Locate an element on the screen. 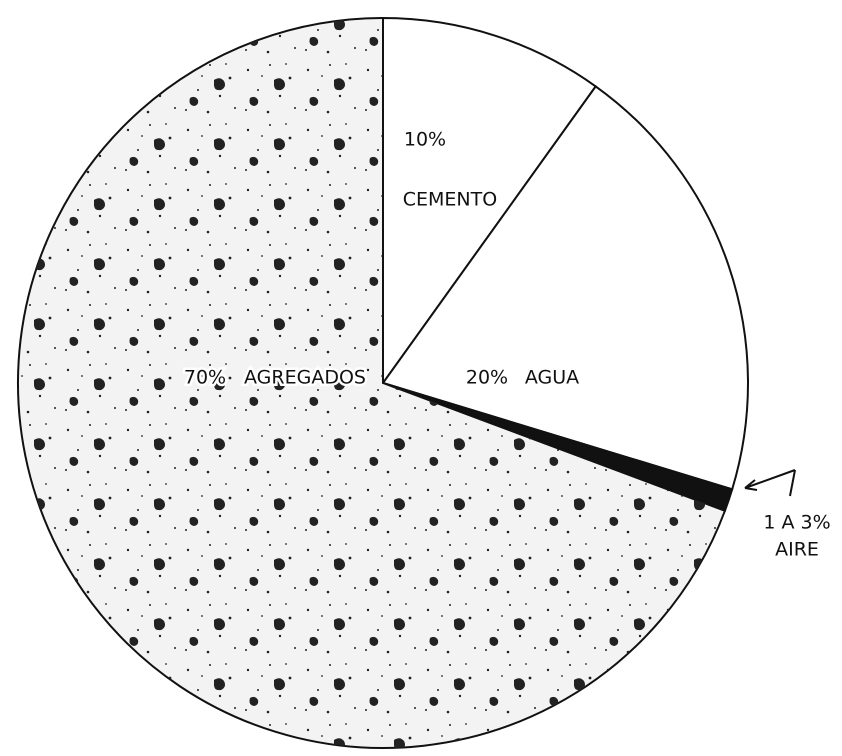  aire-arrow is located at coordinates (770, 483).